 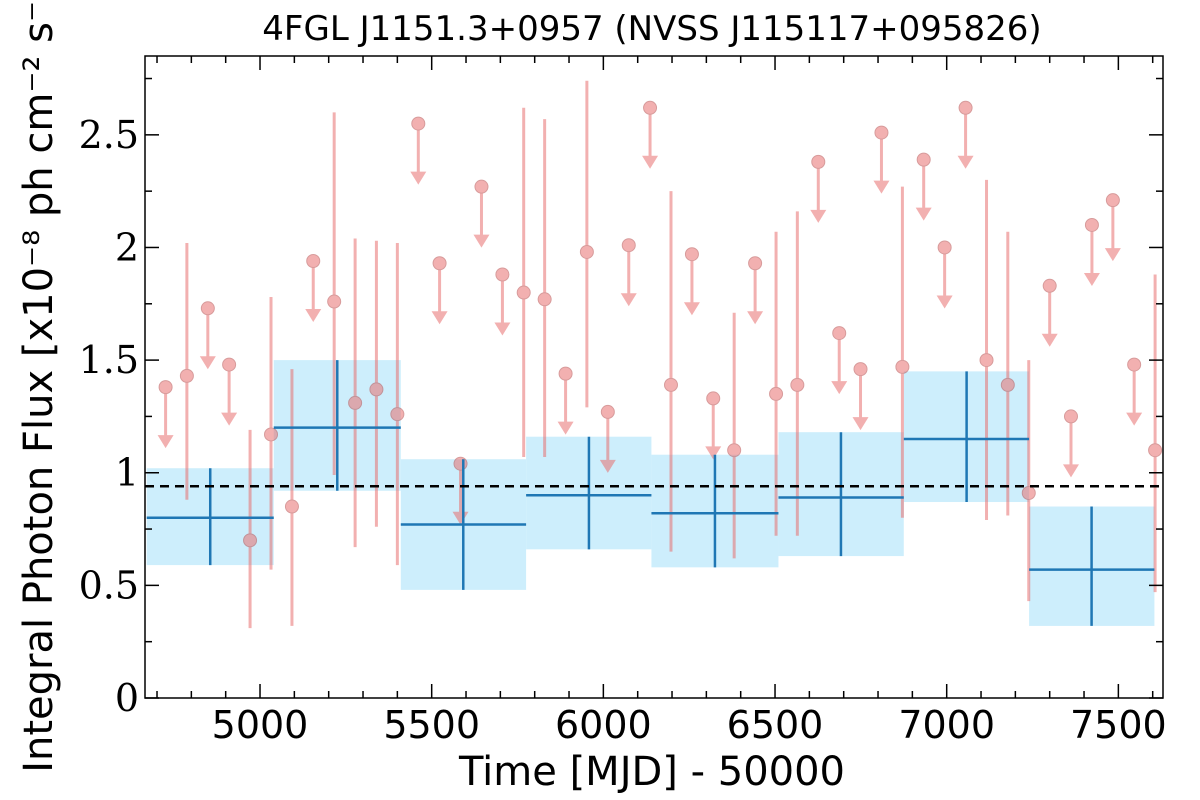 What do you see at coordinates (39, 386) in the screenshot?
I see `y-axis-label: Integral Photon Flux [x10⁻⁸ ph cm⁻² s⁻¹]` at bounding box center [39, 386].